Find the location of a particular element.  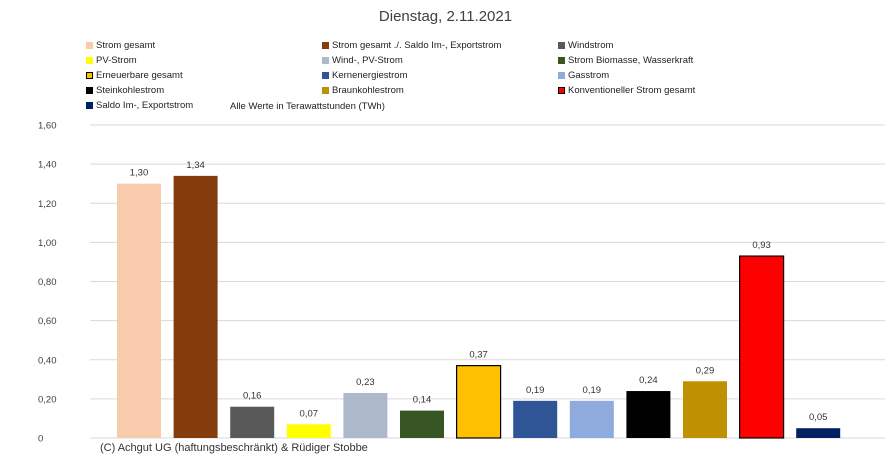

legend-label: Kernenergiestrom is located at coordinates (370, 75).